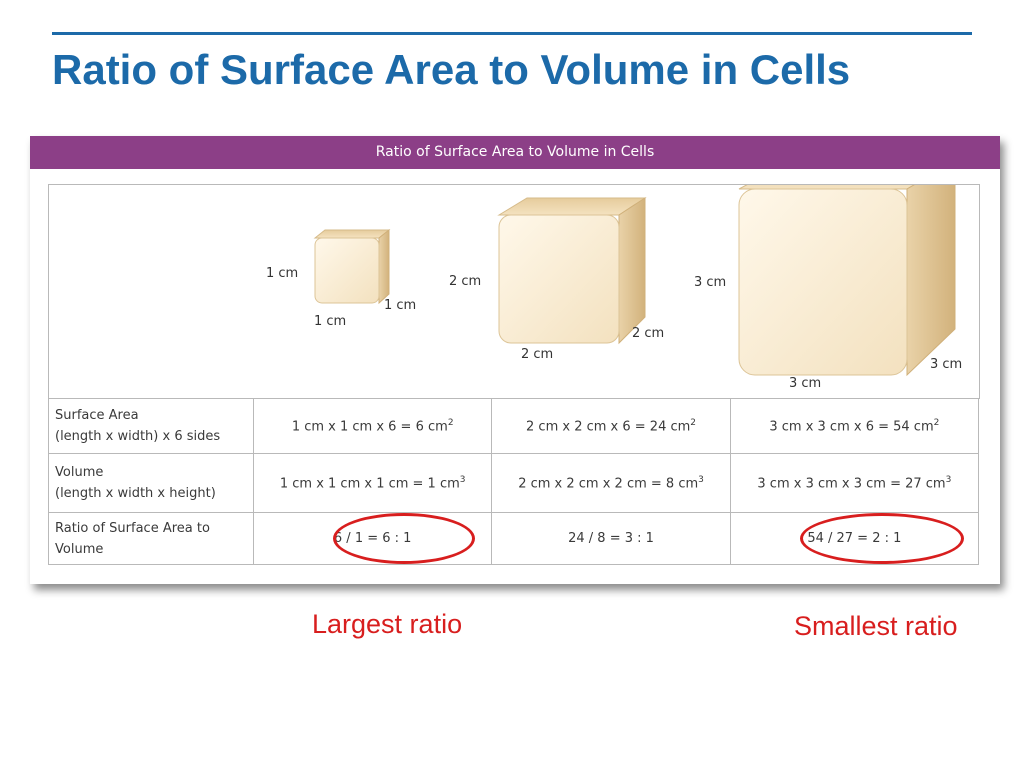  Describe the element at coordinates (135, 493) in the screenshot. I see `volume-formula: (length x width x height)` at that location.